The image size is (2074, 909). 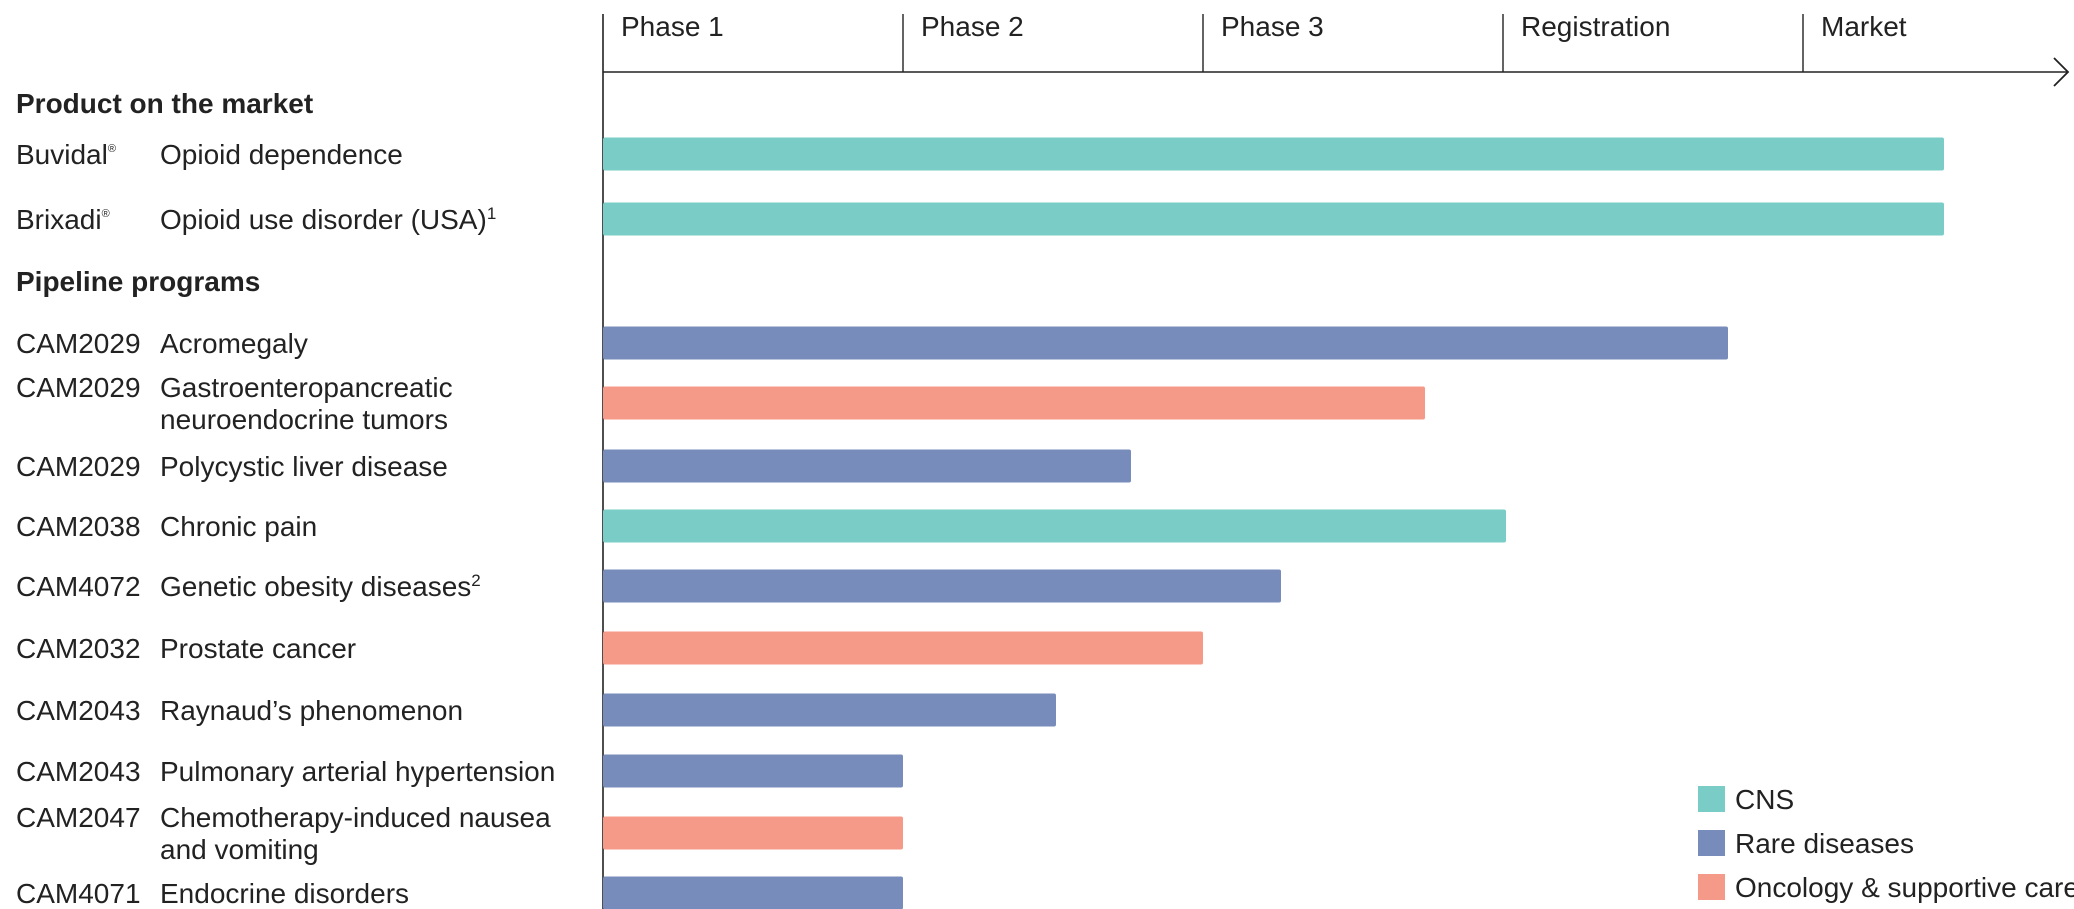 I want to click on product-code: CAM4071, so click(x=78, y=893).